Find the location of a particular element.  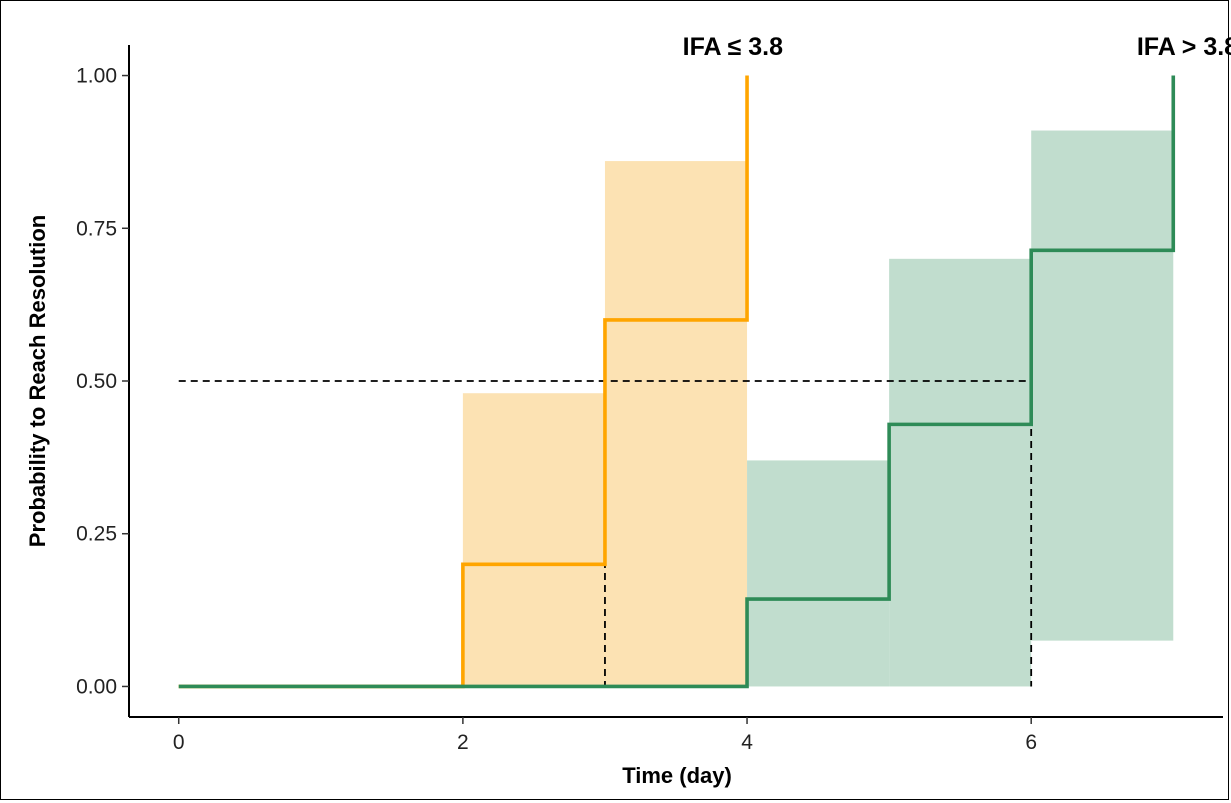

x-axis-title: Time (day) is located at coordinates (677, 775).